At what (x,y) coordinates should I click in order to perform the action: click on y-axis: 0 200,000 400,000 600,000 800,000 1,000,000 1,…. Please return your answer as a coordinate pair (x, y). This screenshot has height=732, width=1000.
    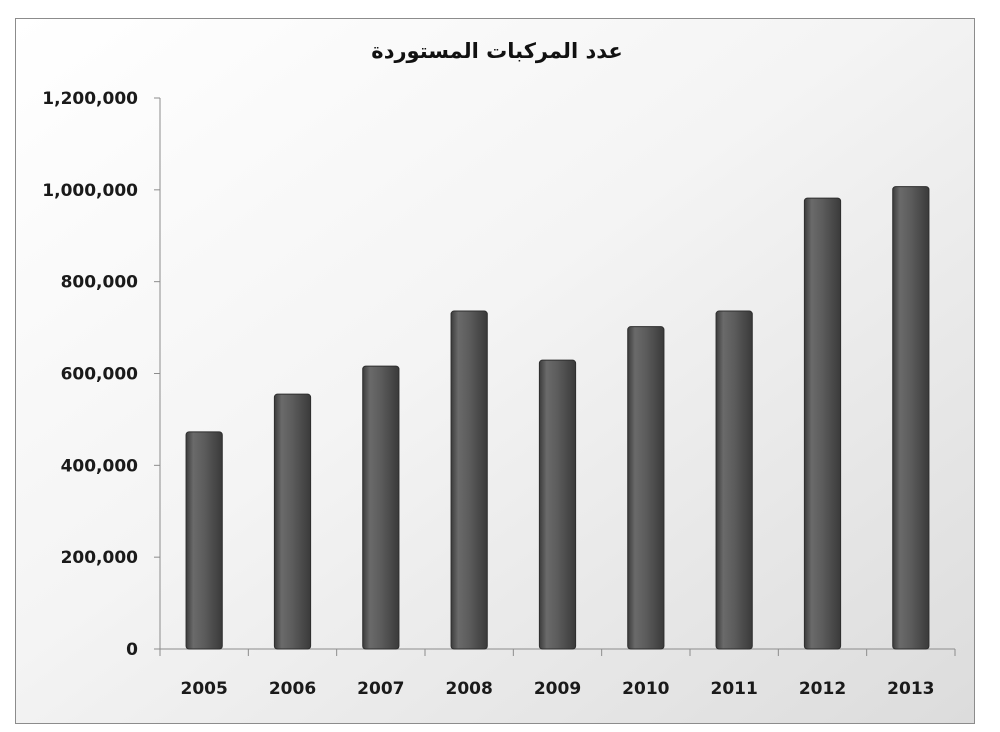
    Looking at the image, I should click on (101, 374).